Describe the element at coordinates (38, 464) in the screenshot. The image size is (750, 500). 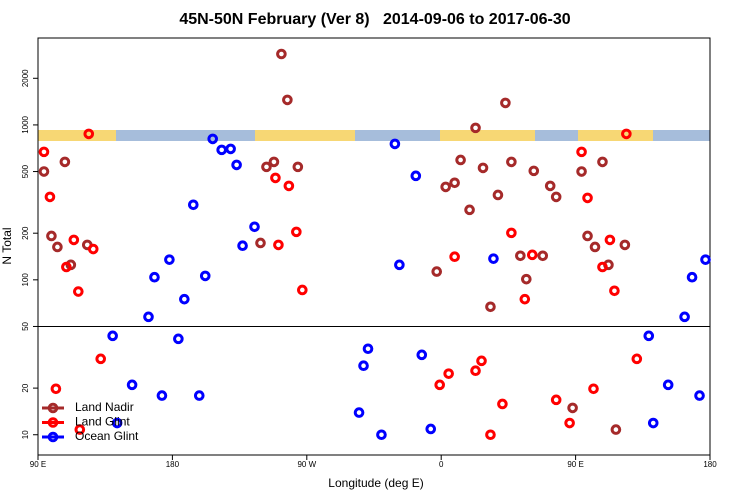
I see `x-tick-label: 90 E` at that location.